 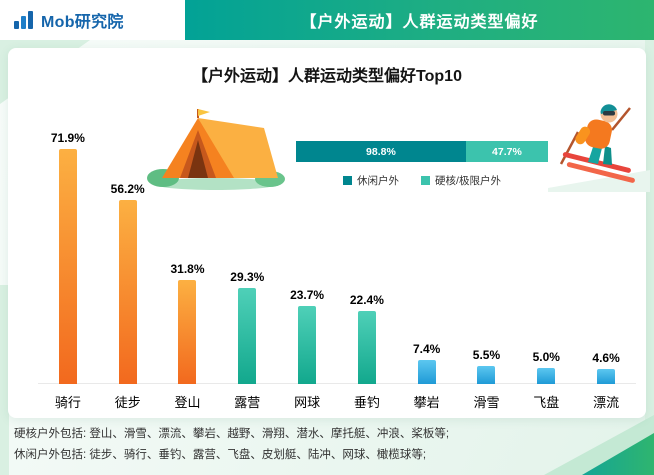 What do you see at coordinates (337, 383) in the screenshot?
I see `x-axis-line` at bounding box center [337, 383].